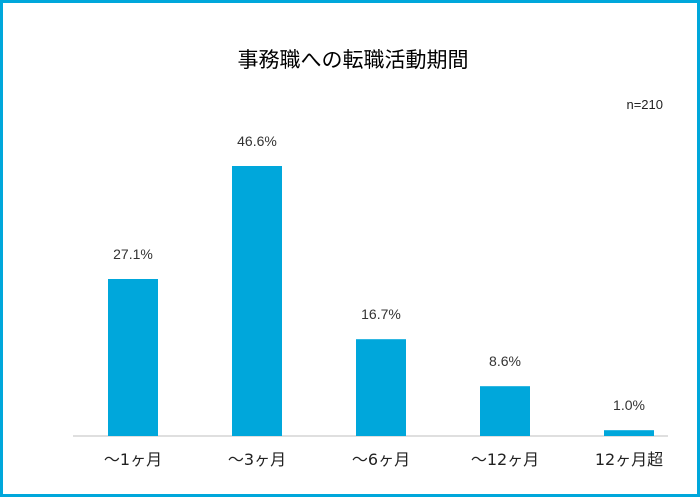 The image size is (700, 500). Describe the element at coordinates (133, 254) in the screenshot. I see `value-label-1: 27.1%` at that location.